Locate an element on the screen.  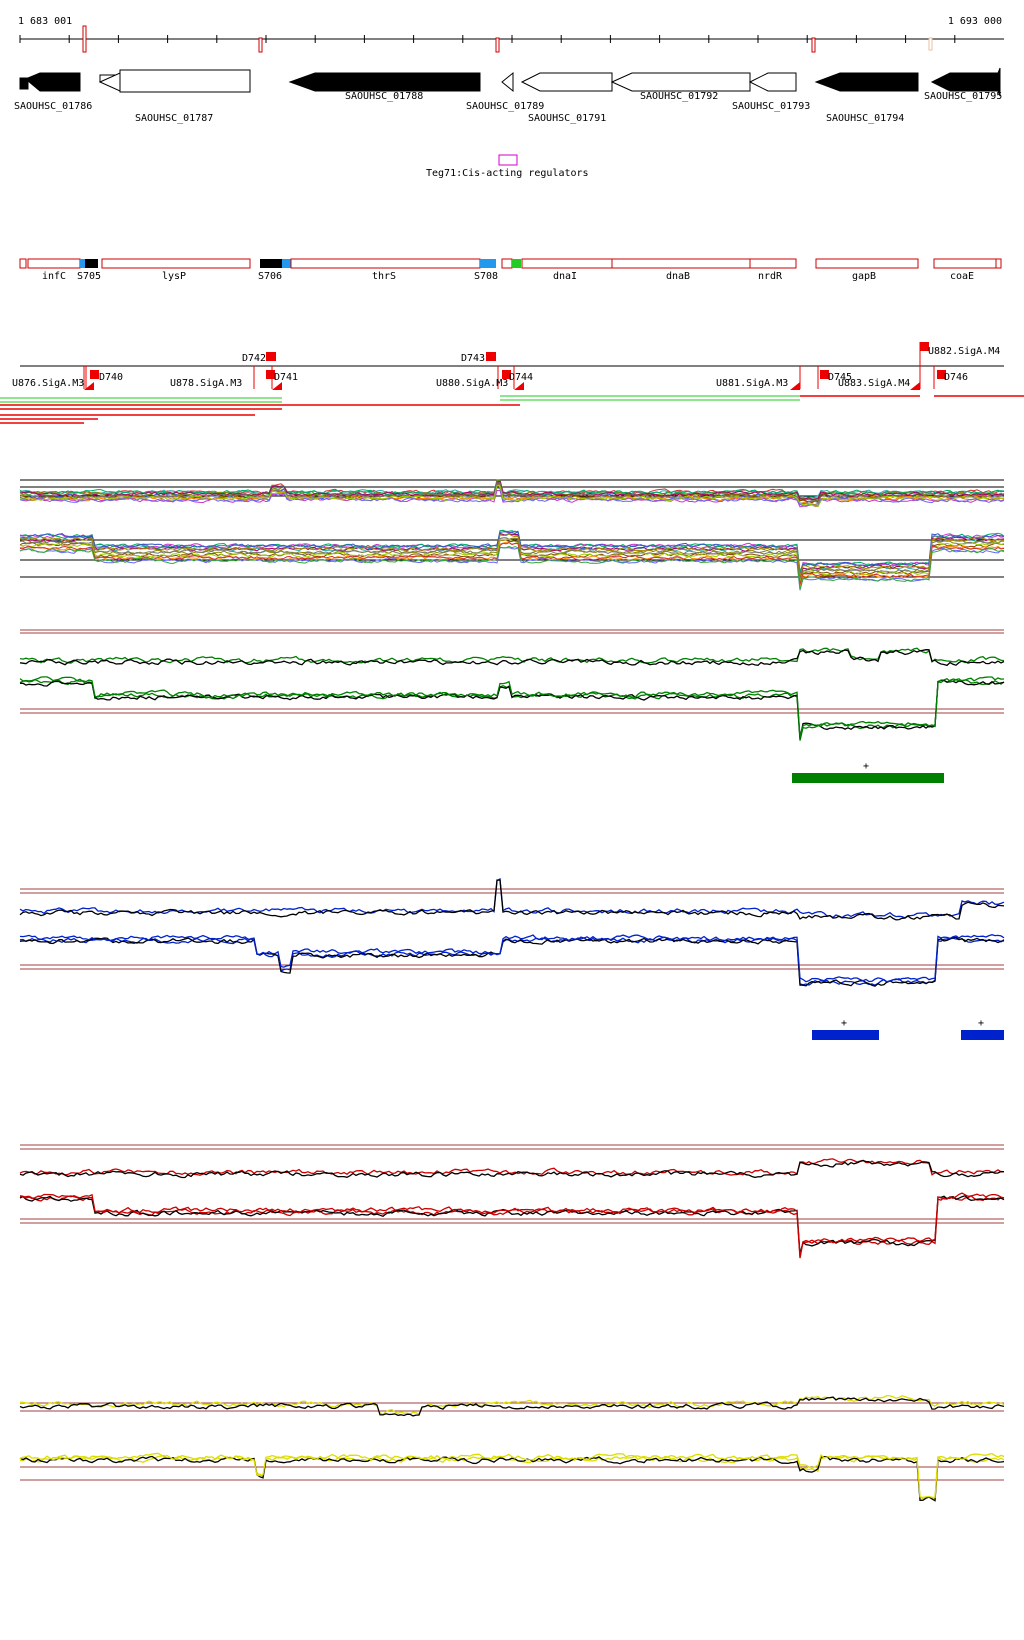
transcript-label: U876.SigA.M3 is located at coordinates (48, 383).